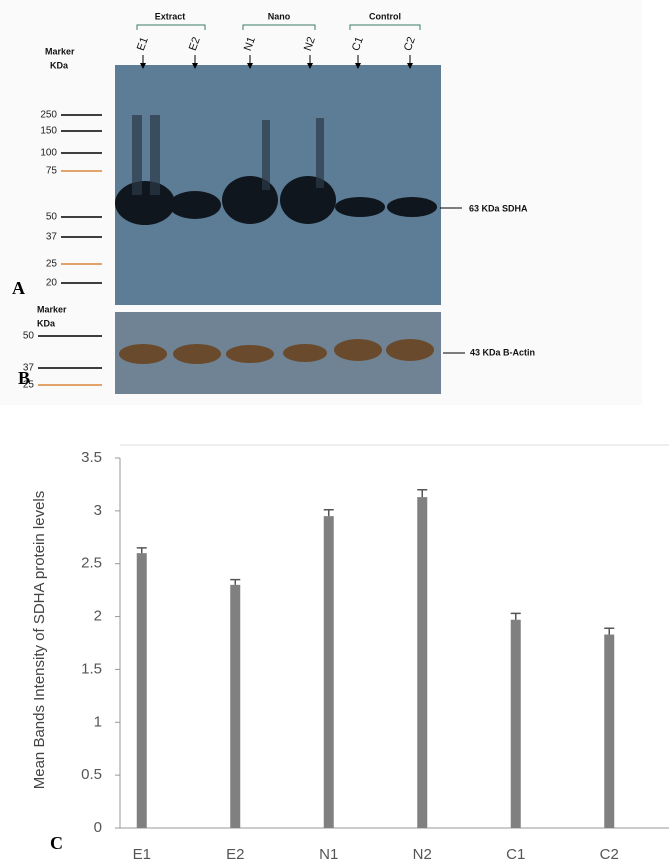  What do you see at coordinates (498, 208) in the screenshot?
I see `band-label: 63 KDa SDHA` at bounding box center [498, 208].